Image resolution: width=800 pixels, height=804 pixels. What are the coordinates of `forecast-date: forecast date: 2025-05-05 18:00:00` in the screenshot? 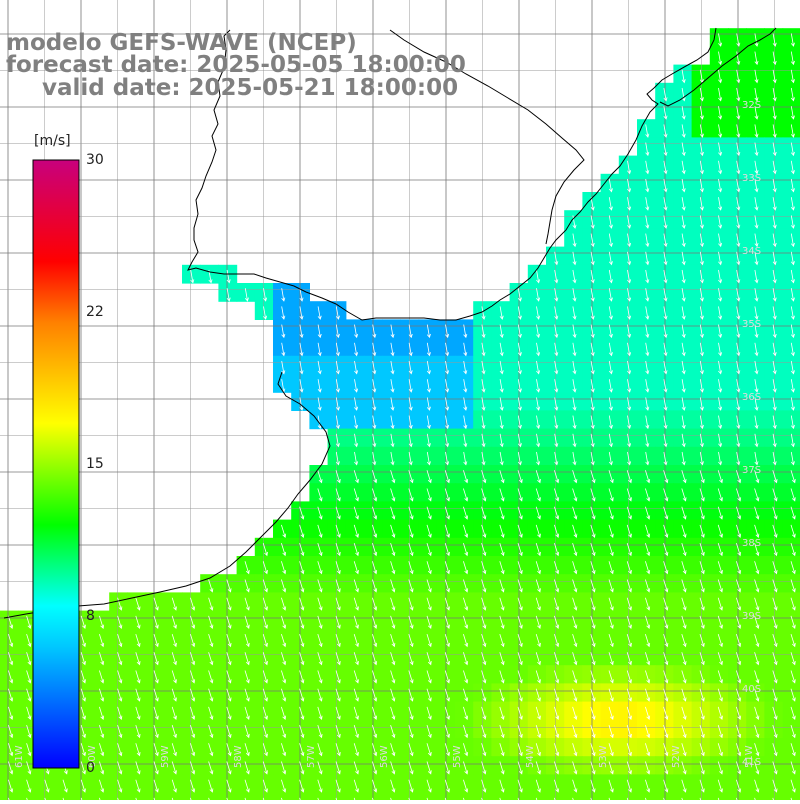 It's located at (236, 65).